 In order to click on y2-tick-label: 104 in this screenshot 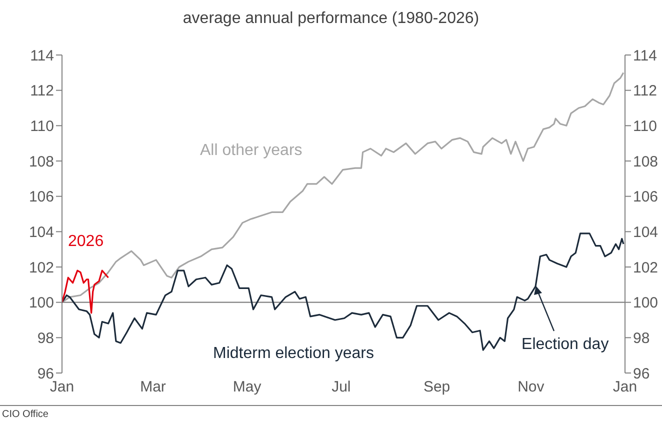, I will do `click(645, 232)`.